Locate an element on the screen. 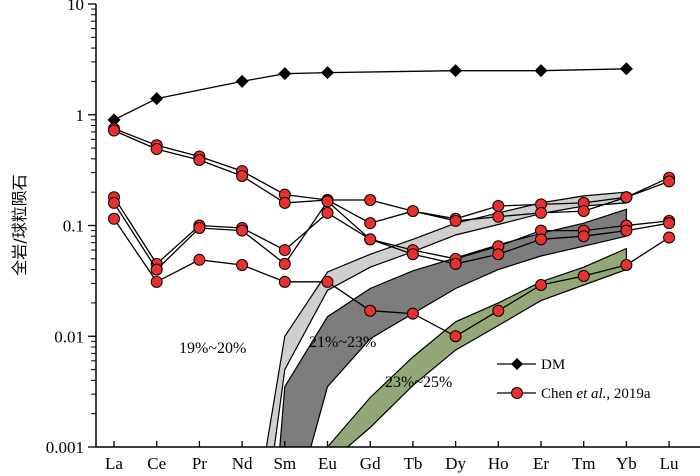  legend-chen-author: Chen is located at coordinates (557, 394).